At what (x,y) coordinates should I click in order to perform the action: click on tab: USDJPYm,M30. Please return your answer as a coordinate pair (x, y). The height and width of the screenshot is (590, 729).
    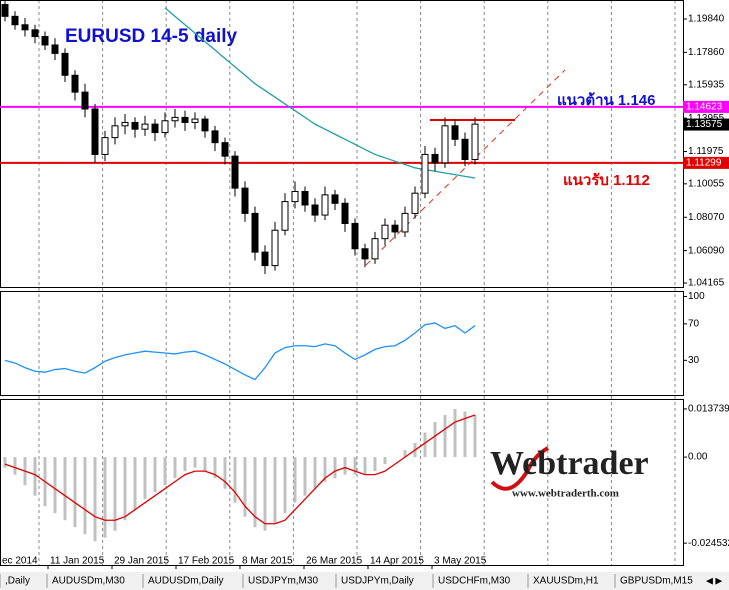
    Looking at the image, I should click on (283, 581).